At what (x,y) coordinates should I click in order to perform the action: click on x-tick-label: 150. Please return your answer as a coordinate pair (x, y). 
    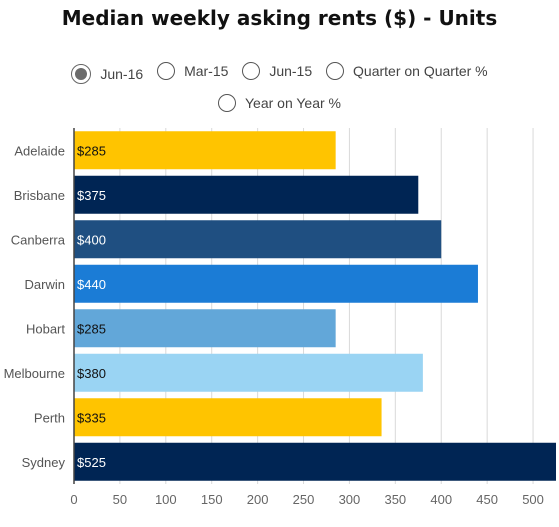
    Looking at the image, I should click on (212, 499).